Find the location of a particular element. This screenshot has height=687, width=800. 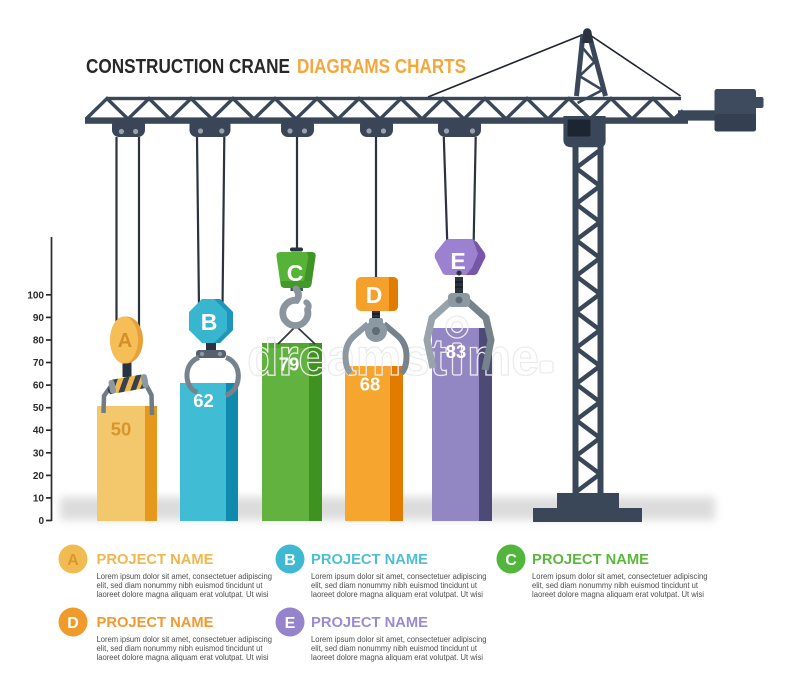

svg-text: 40 is located at coordinates (39, 431).